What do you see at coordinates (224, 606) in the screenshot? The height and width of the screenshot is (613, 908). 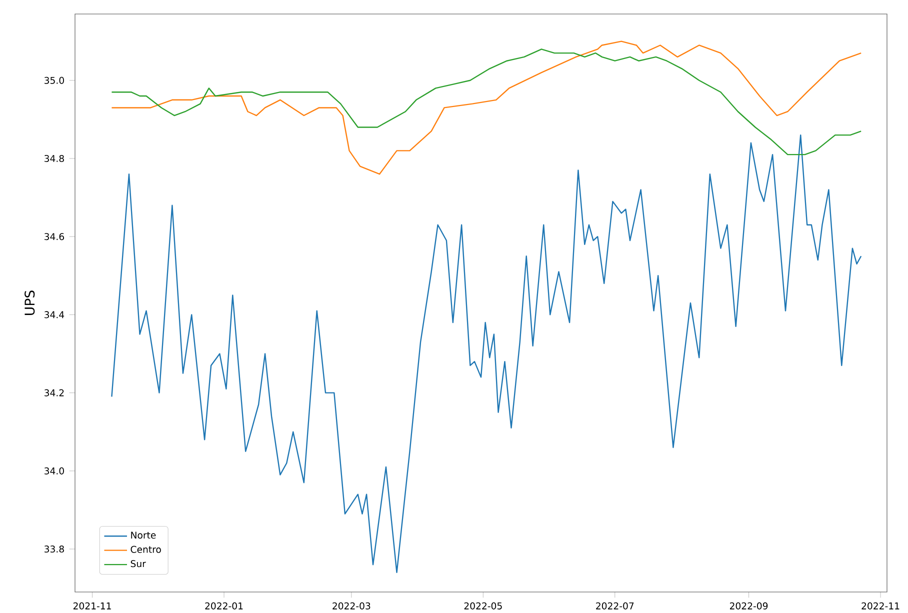 I see `x-tick-label: 2022-01` at bounding box center [224, 606].